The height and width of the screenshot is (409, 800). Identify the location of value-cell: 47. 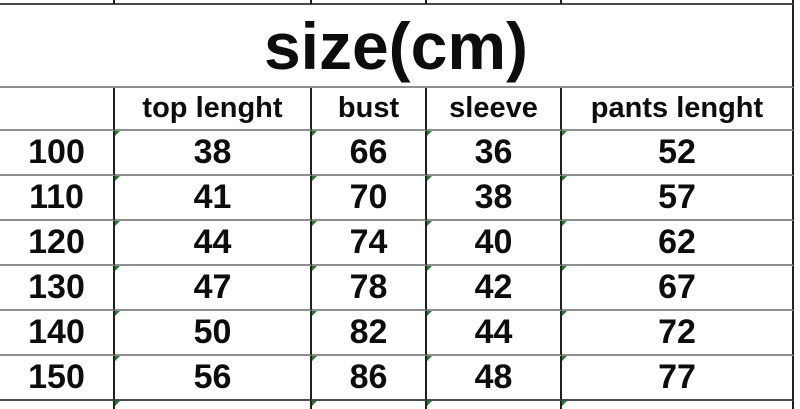
(213, 288).